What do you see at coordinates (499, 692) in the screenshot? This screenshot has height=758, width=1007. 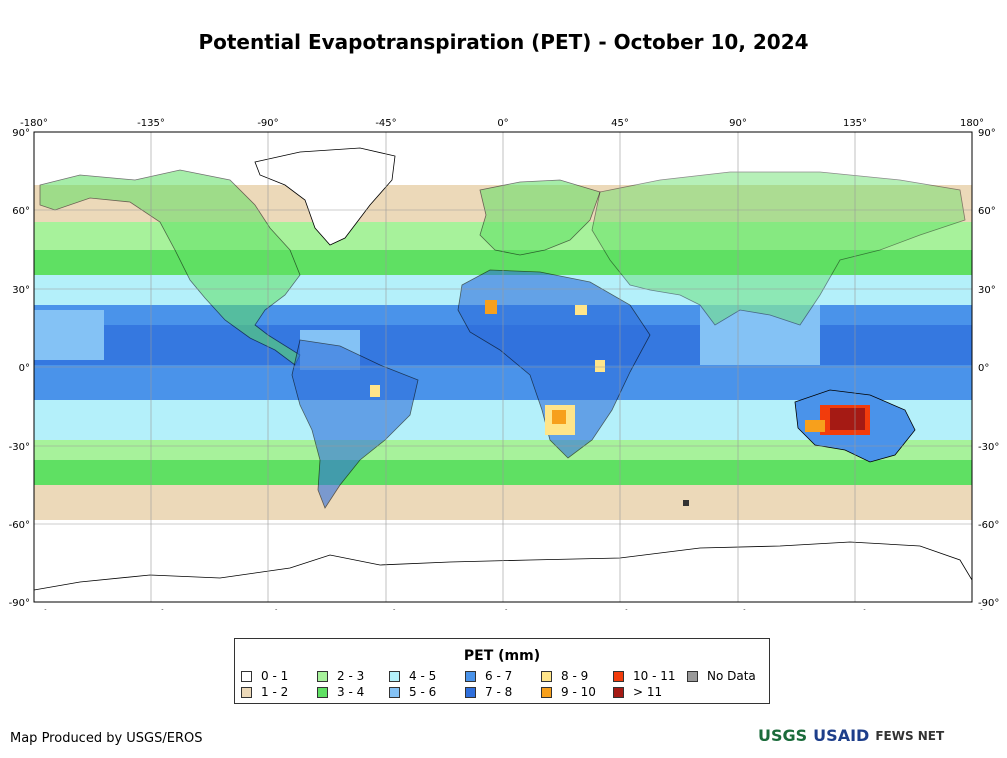 I see `legend-label: 7 - 8` at bounding box center [499, 692].